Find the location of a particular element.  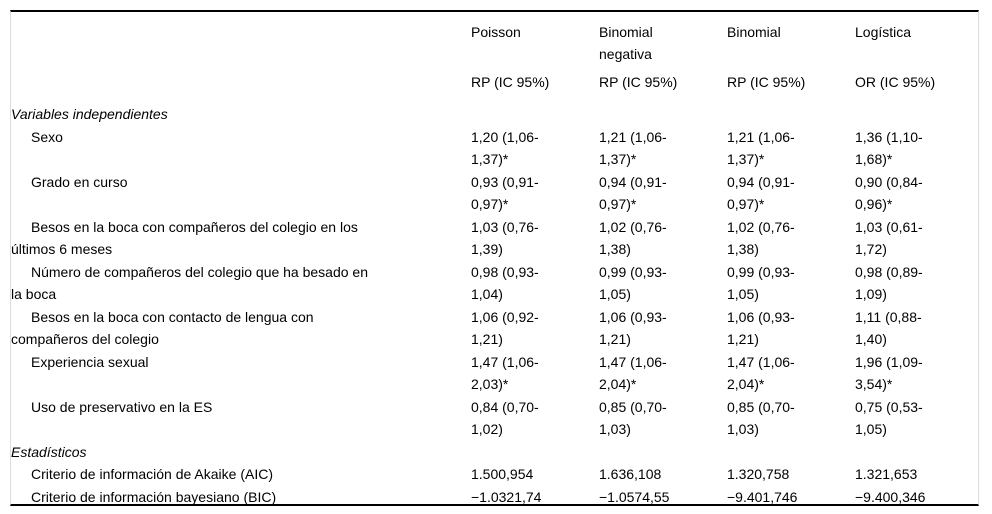

value-cell: 0,98 (0,89- 1,09) is located at coordinates (889, 283).